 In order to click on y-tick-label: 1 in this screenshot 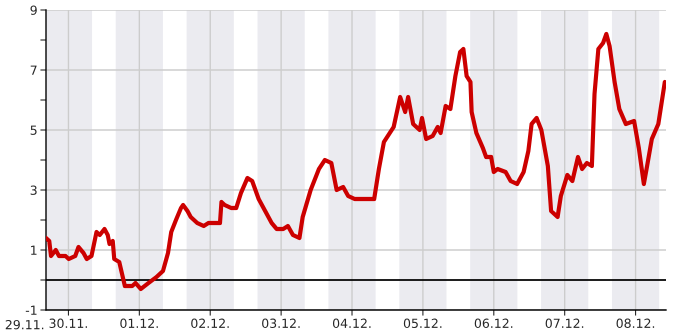, I will do `click(34, 250)`.